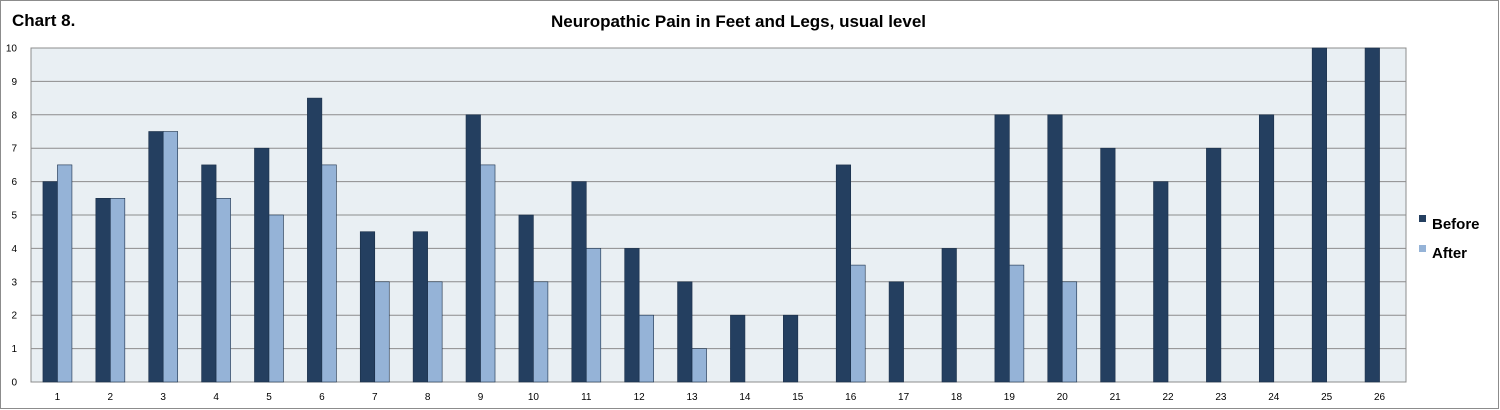 The height and width of the screenshot is (410, 1500). I want to click on x-tick-label: 19, so click(1010, 397).